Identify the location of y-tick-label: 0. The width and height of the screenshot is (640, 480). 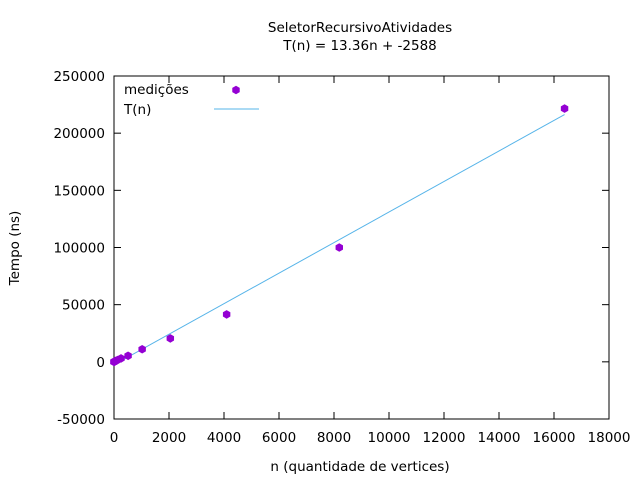
(100, 363).